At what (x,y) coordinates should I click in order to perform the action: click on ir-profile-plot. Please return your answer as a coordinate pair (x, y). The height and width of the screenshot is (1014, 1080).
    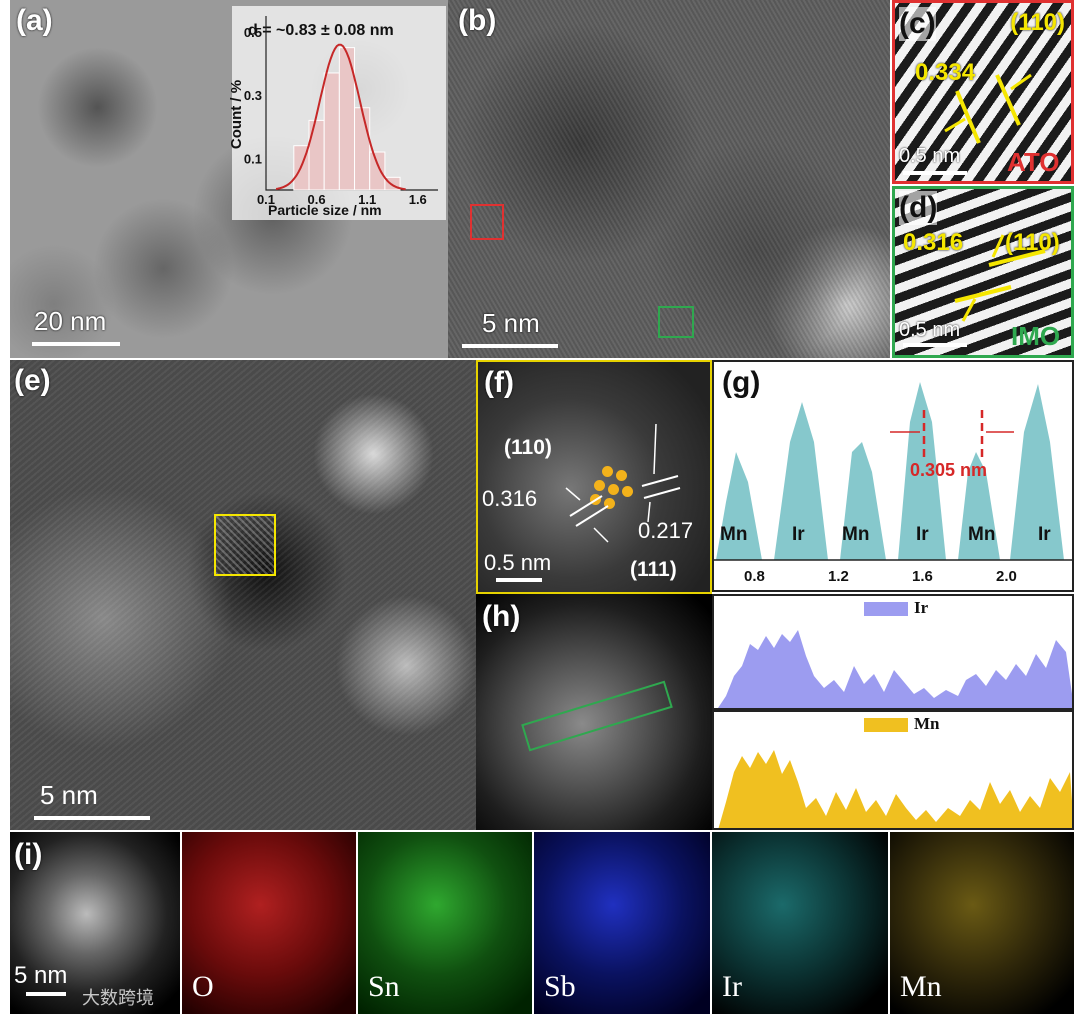
    Looking at the image, I should click on (895, 655).